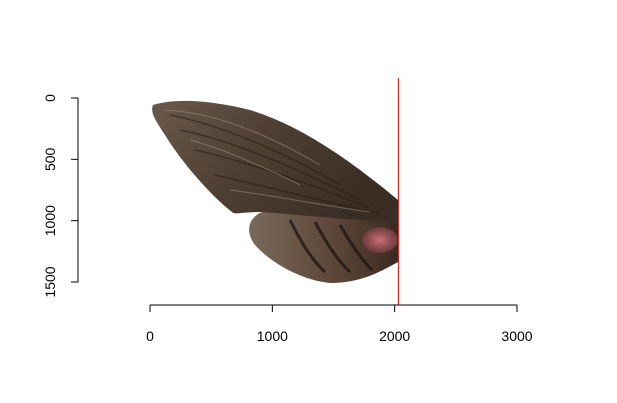  Describe the element at coordinates (50, 98) in the screenshot. I see `y-tick-label: 0` at that location.